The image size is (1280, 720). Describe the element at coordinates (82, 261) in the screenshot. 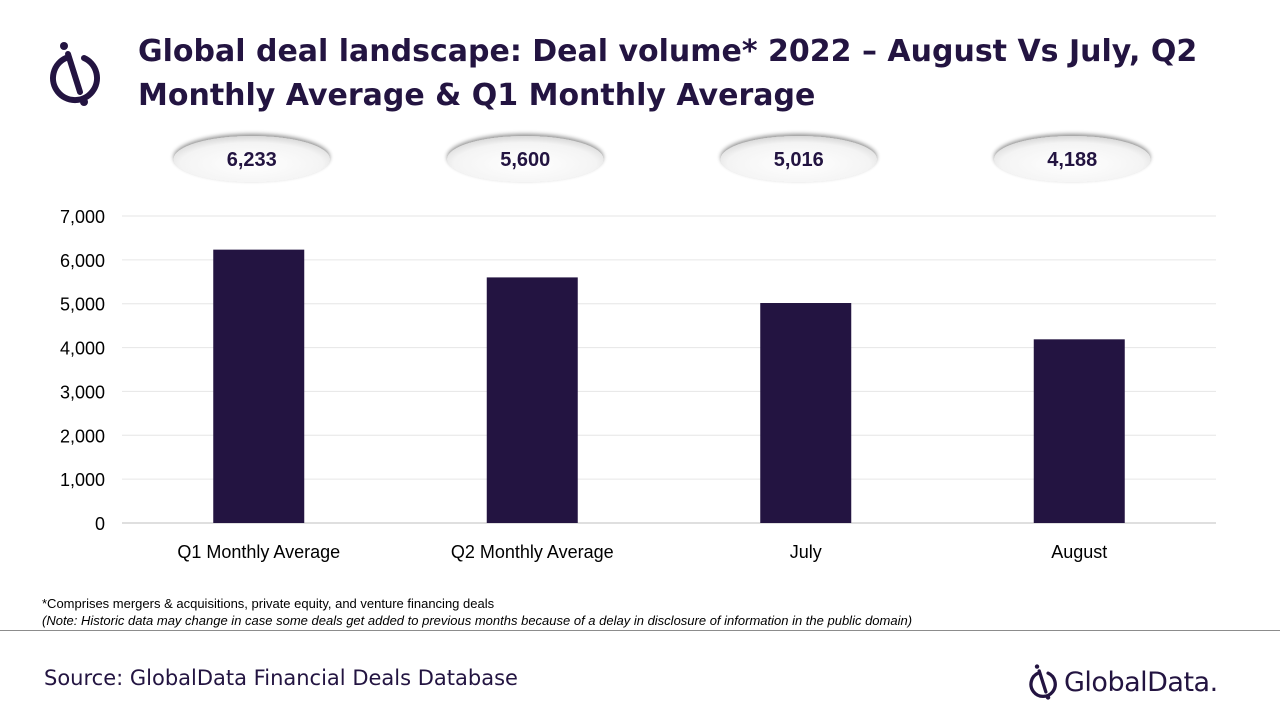

I see `y-tick-label: 6,000` at that location.